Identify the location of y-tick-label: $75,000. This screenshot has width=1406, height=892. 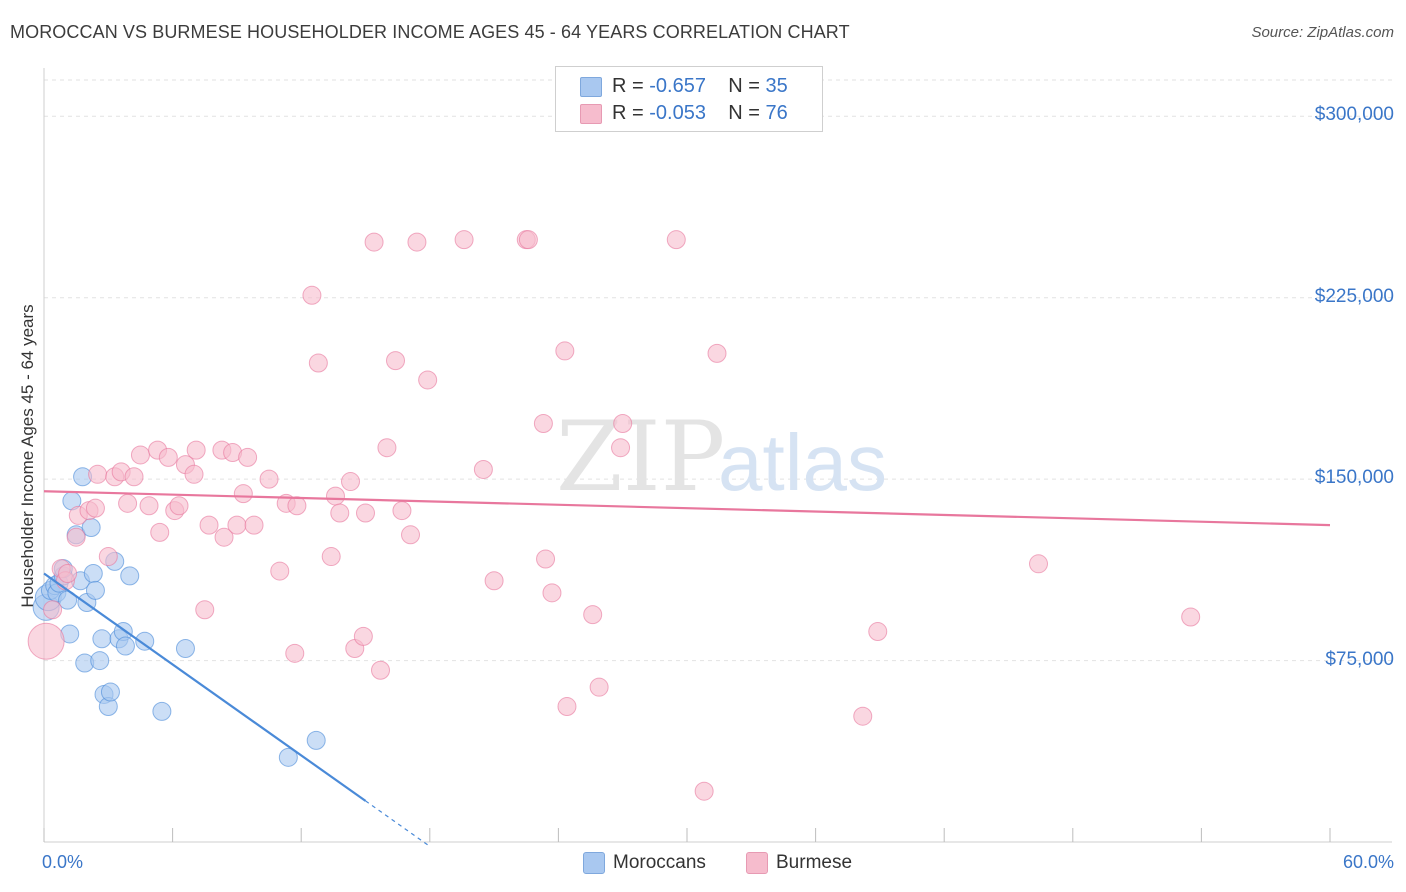
(1359, 659).